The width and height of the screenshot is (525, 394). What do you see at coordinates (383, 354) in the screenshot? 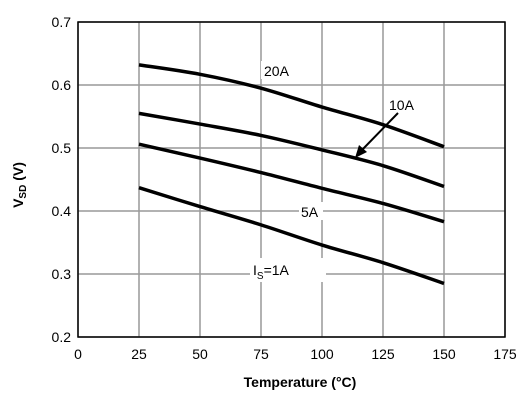
I see `x-tick-label: 125` at bounding box center [383, 354].